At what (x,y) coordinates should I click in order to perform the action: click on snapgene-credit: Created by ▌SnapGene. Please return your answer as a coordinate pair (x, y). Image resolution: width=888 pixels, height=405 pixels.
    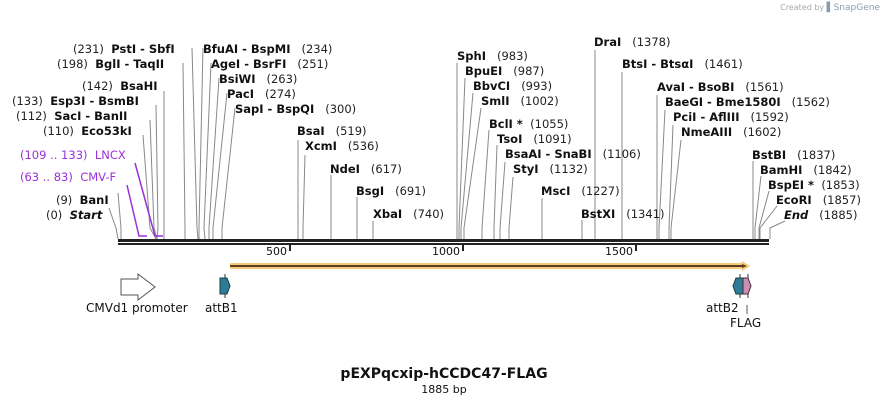
    Looking at the image, I should click on (830, 8).